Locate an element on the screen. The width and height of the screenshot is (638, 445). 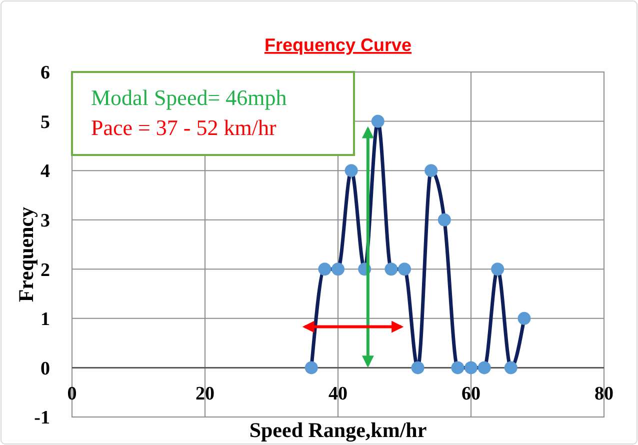
y-tick-label: 6 is located at coordinates (45, 73).